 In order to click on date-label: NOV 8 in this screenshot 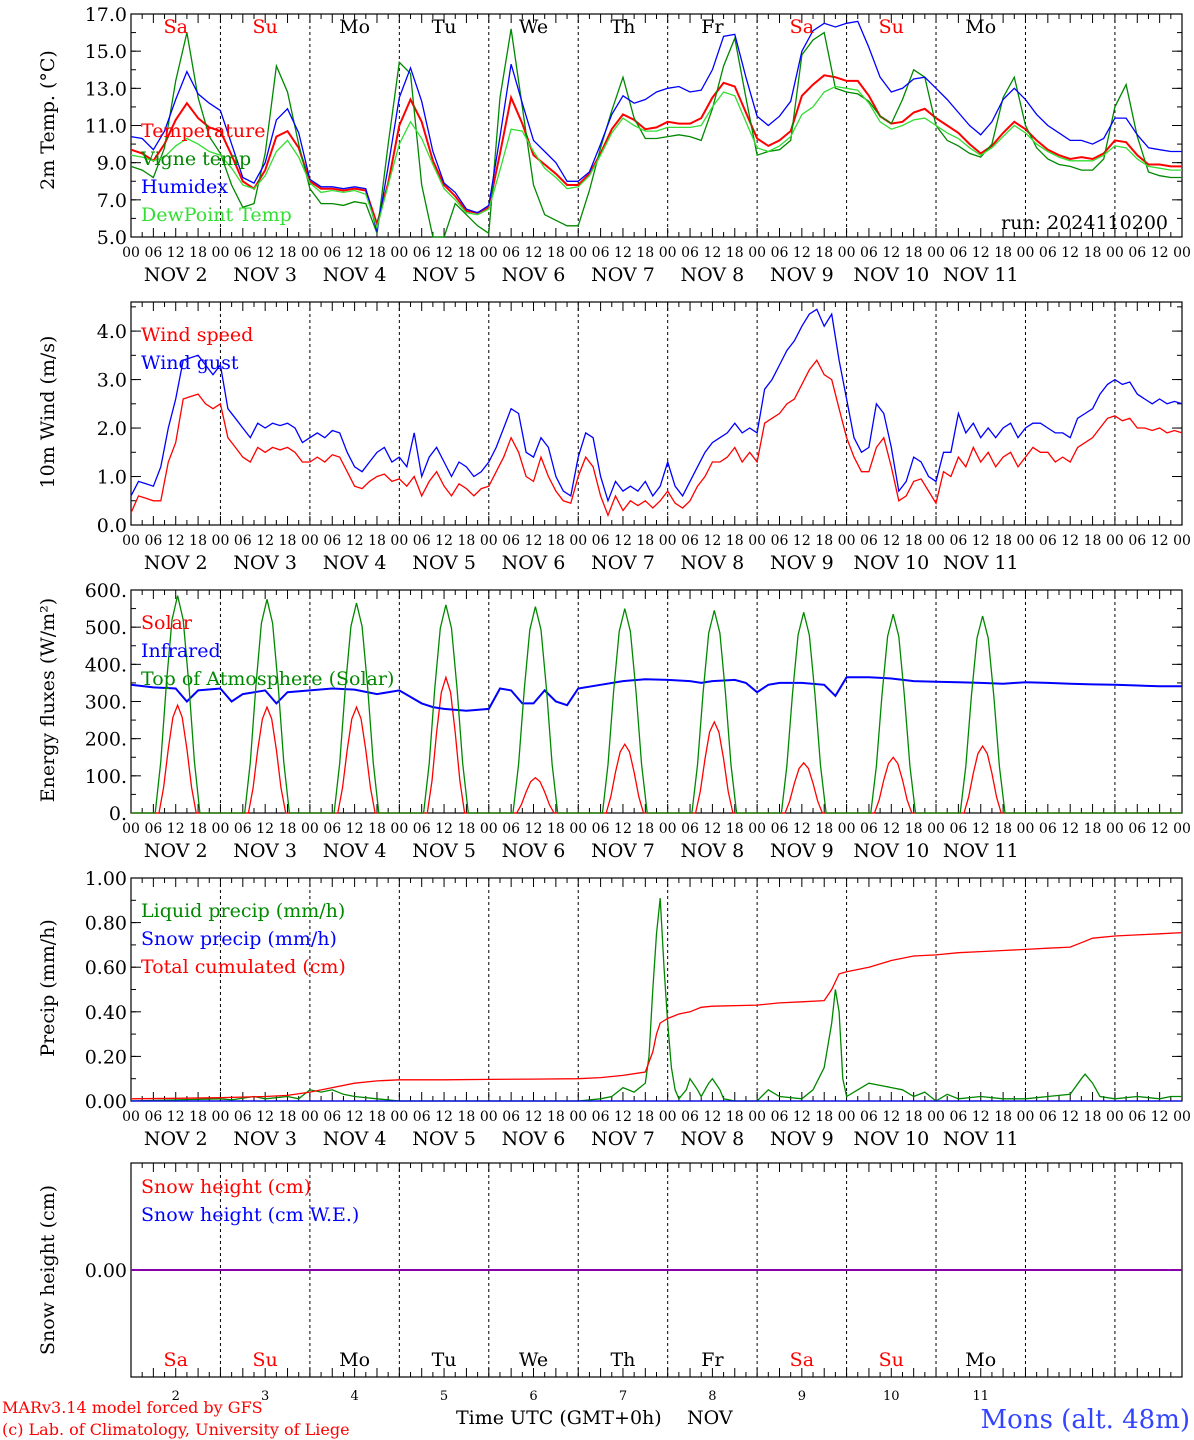, I will do `click(713, 275)`.